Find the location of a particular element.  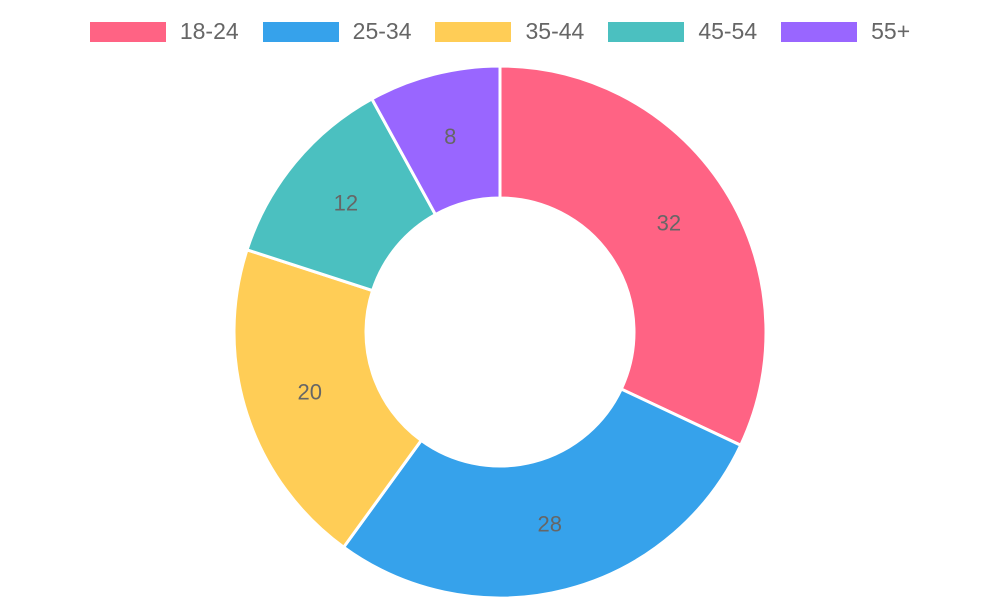

slice-value-label: 8 is located at coordinates (450, 136).